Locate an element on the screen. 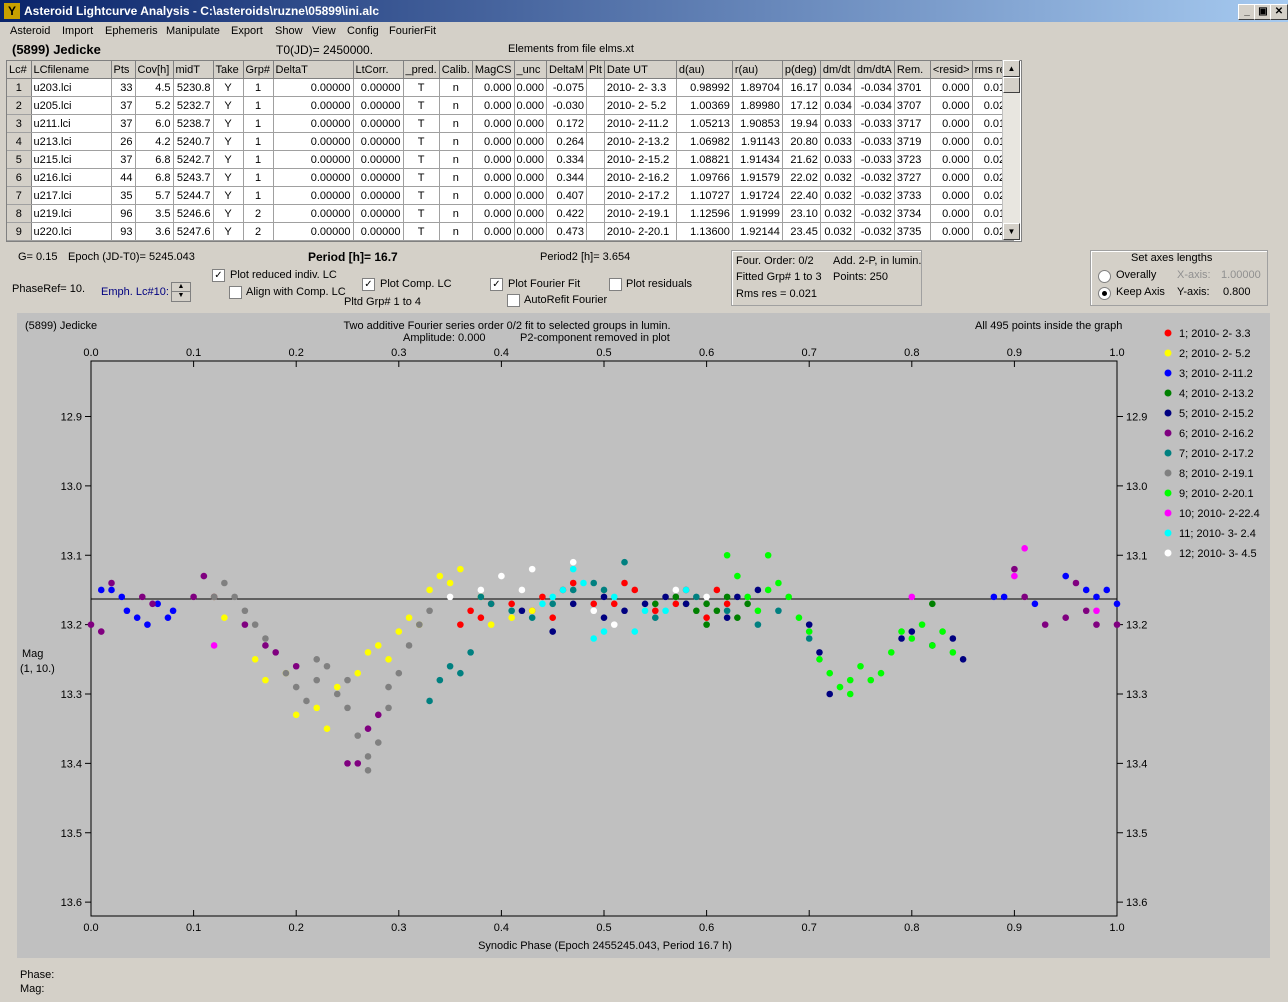 Image resolution: width=1288 pixels, height=1002 pixels. column-header: r(au) is located at coordinates (757, 70).